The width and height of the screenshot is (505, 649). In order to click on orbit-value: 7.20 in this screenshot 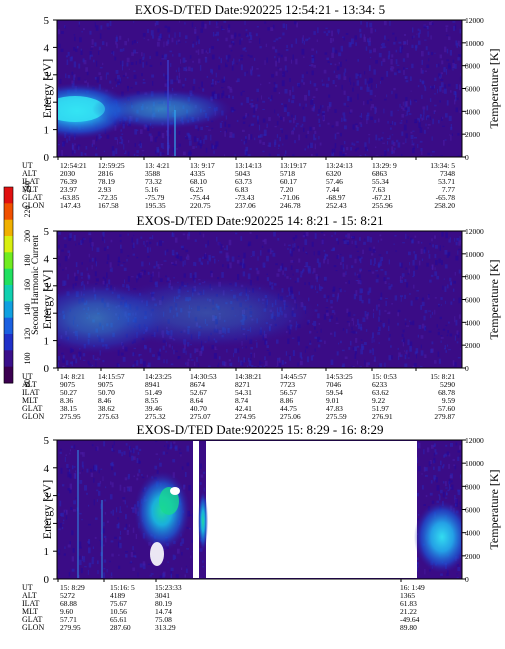, I will do `click(286, 189)`.